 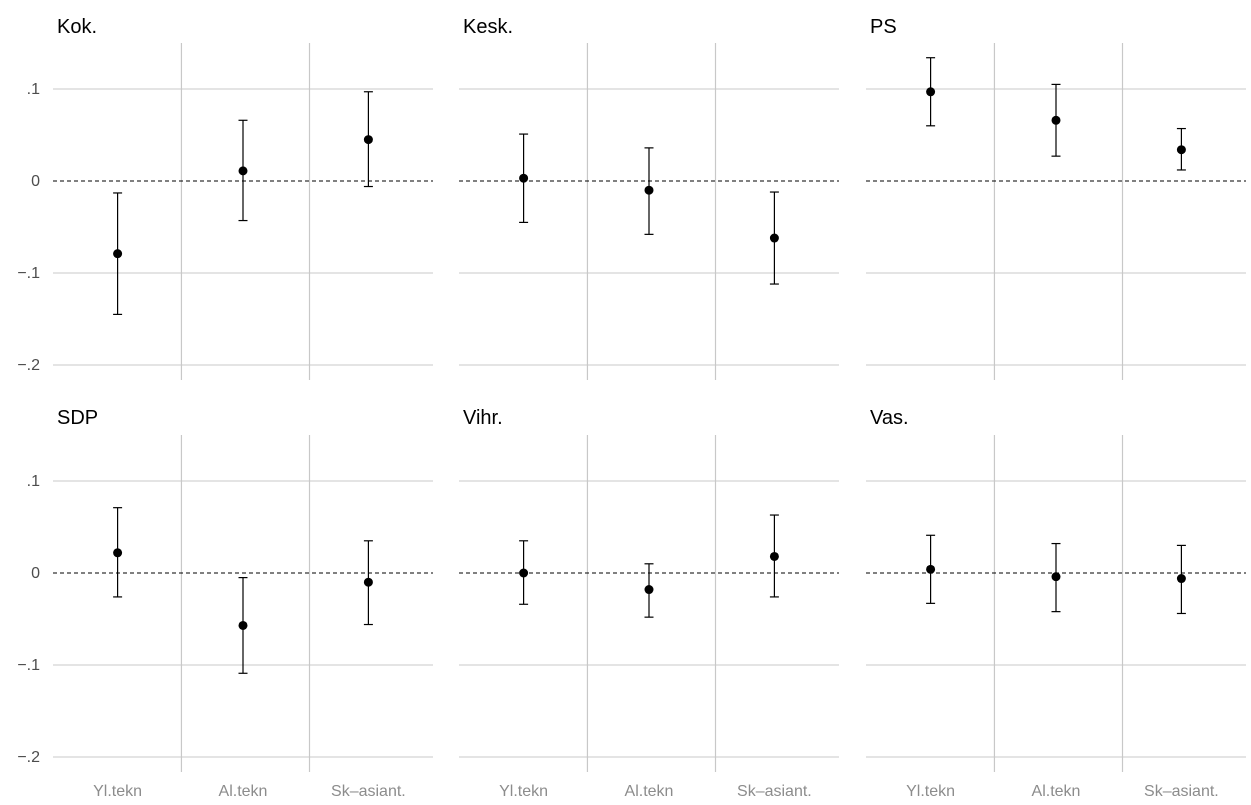 What do you see at coordinates (483, 418) in the screenshot?
I see `panel-title: Vihr.` at bounding box center [483, 418].